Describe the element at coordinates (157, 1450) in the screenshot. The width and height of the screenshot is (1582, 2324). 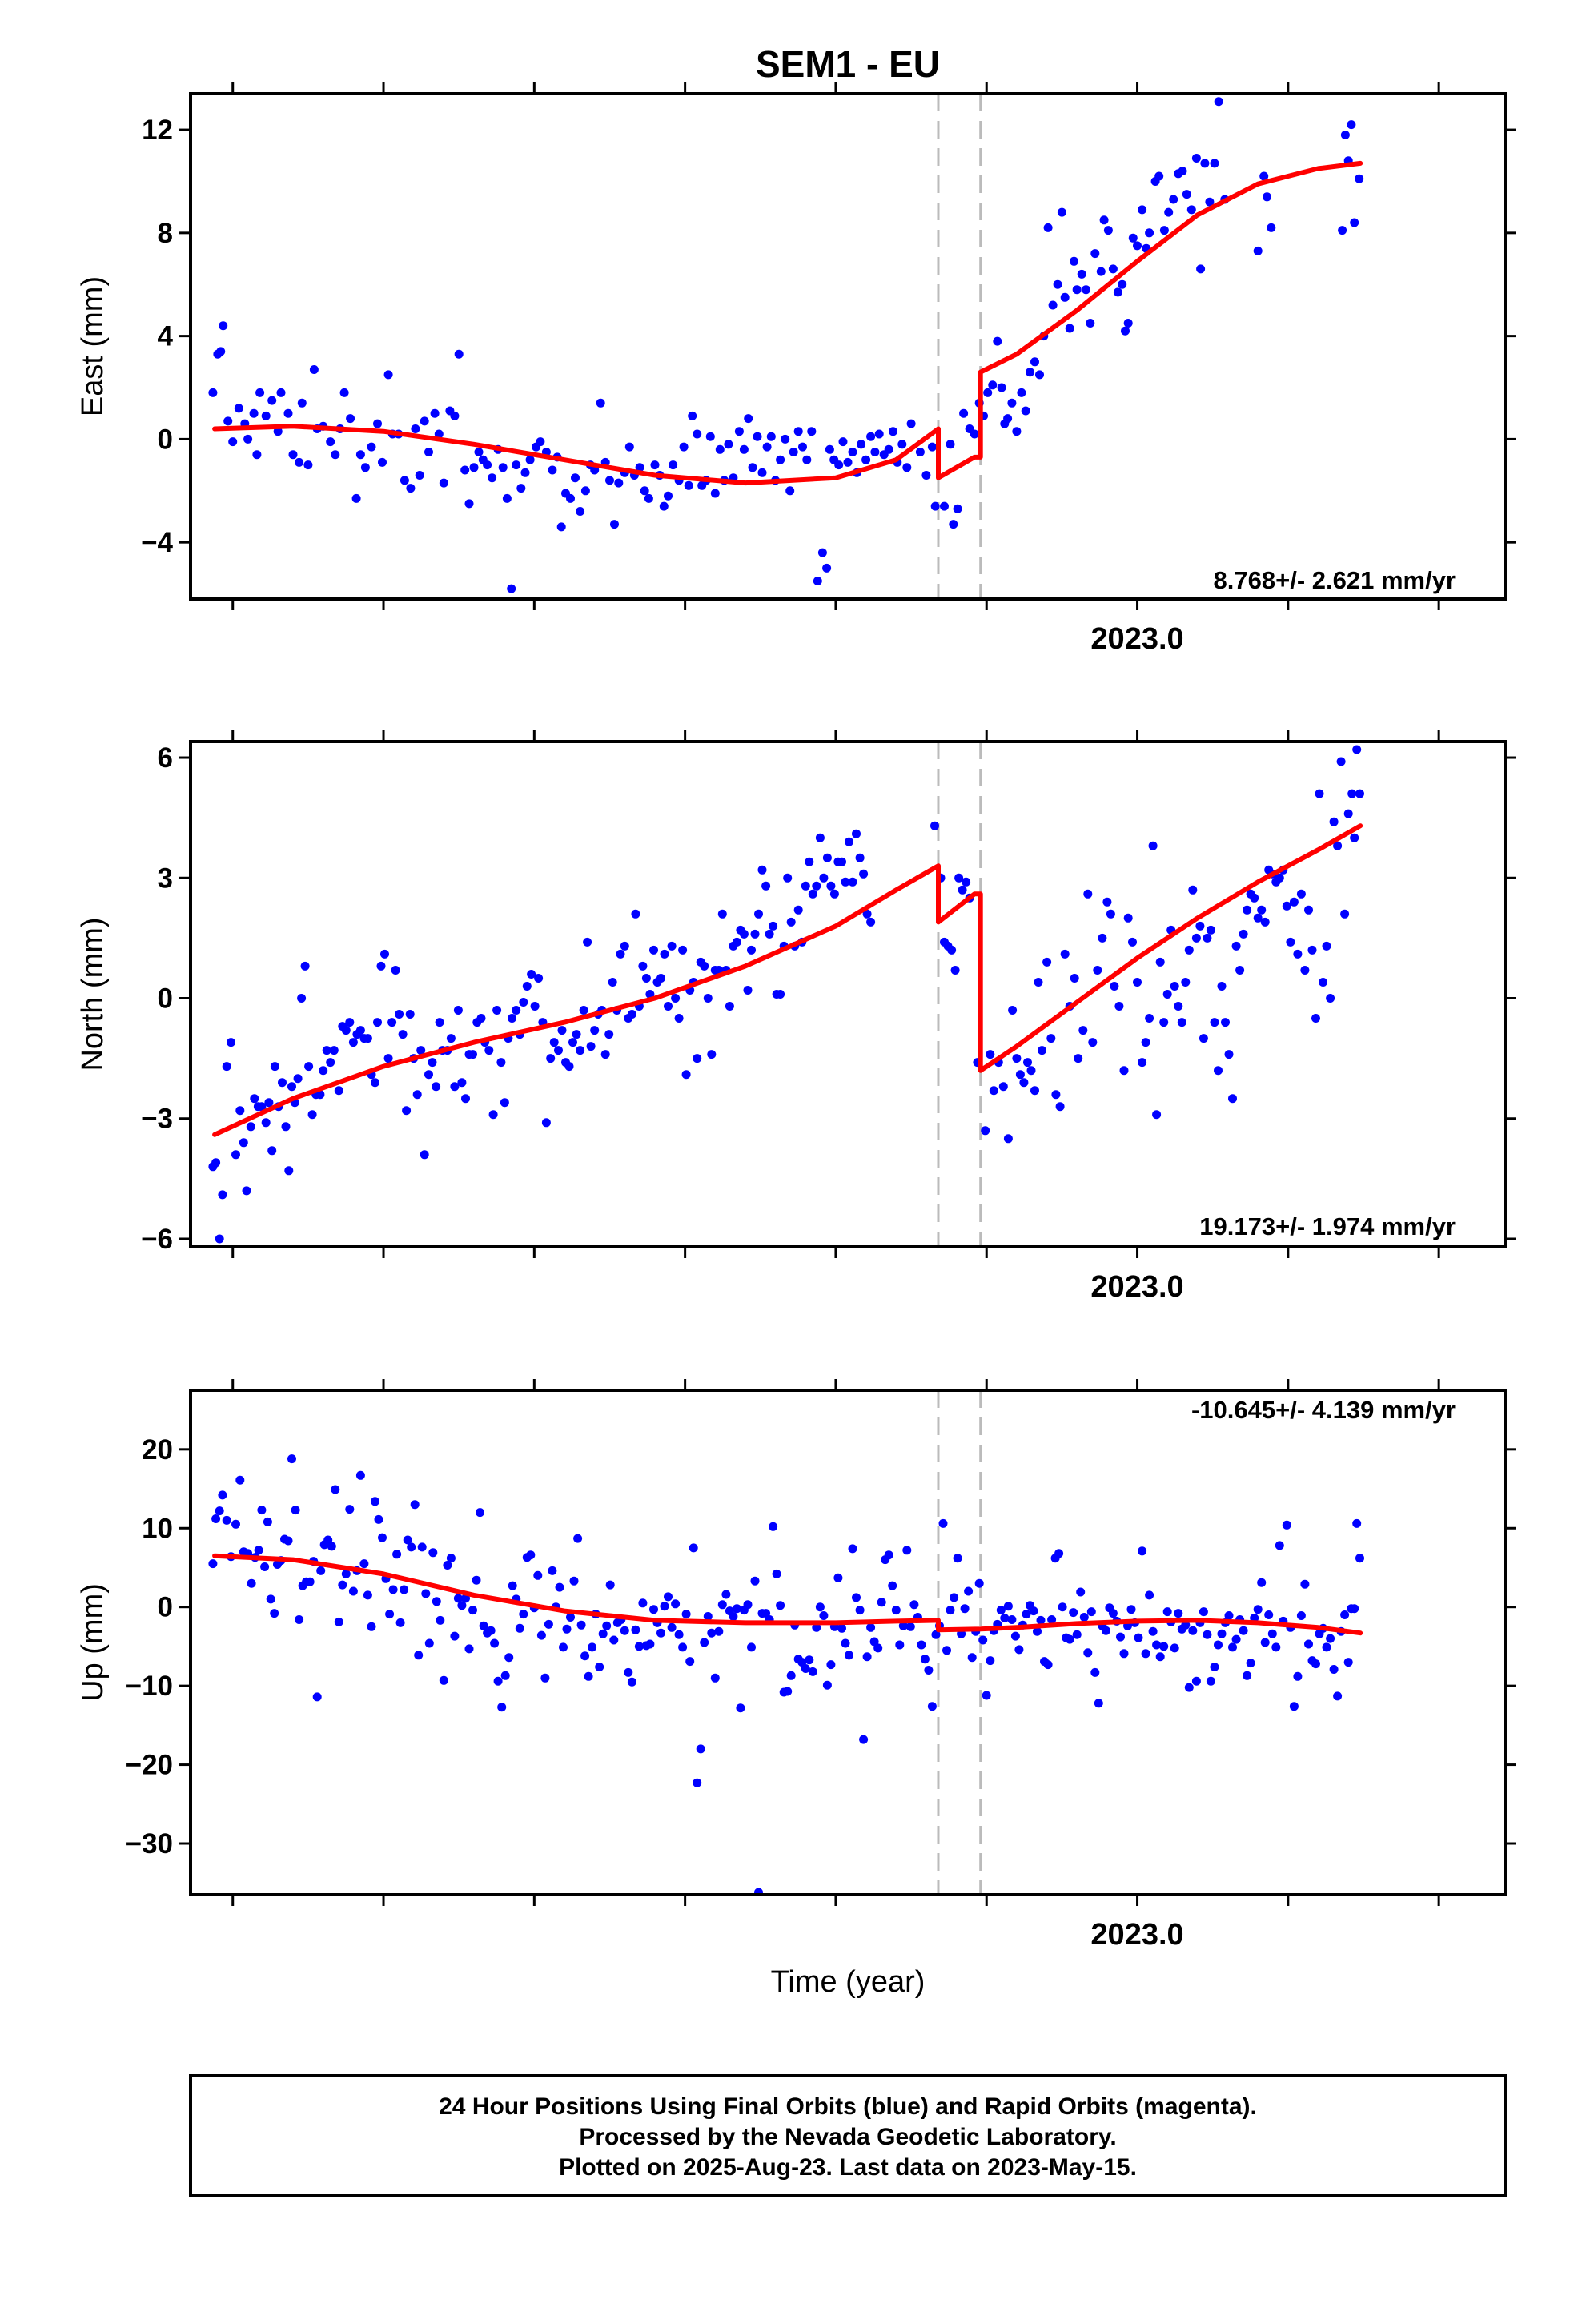
I see `y-tick-label: 20` at that location.